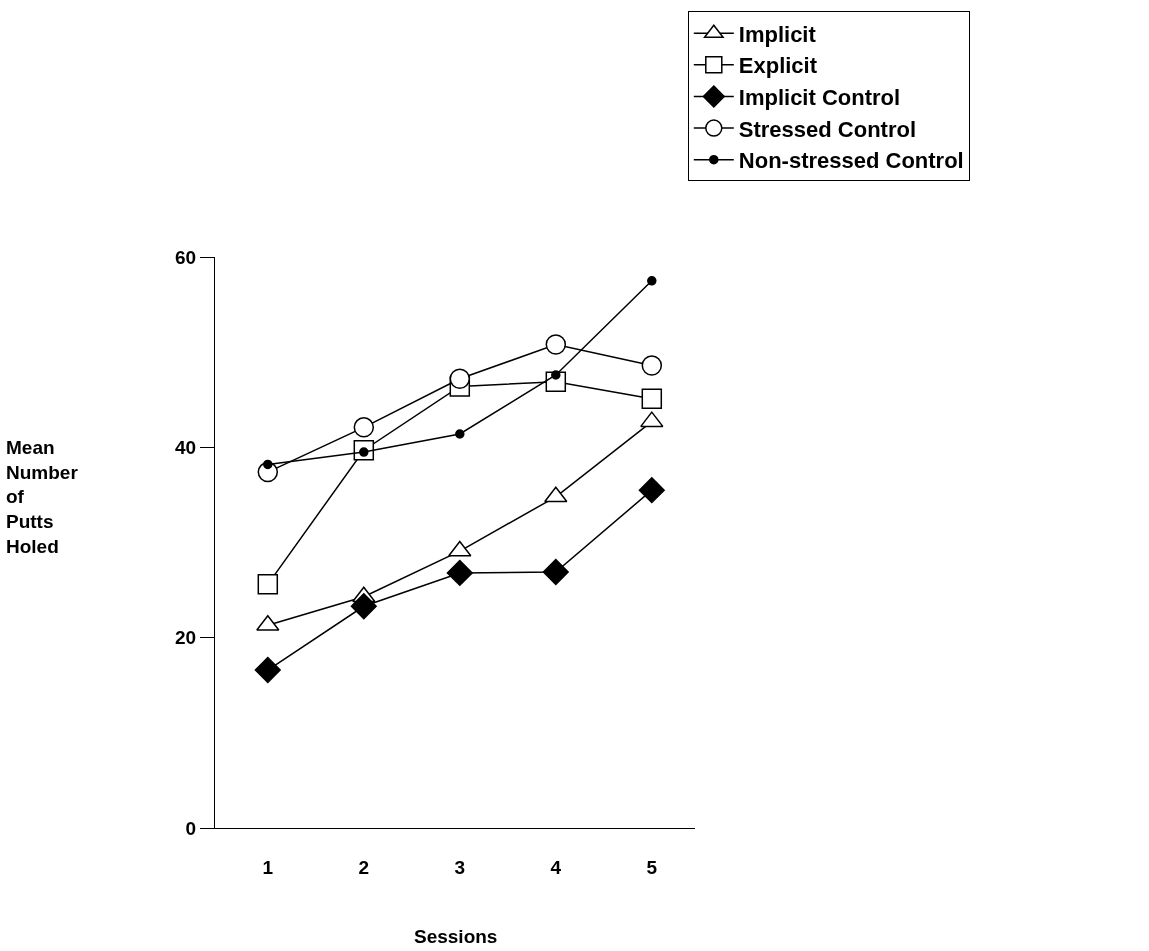 This screenshot has width=1149, height=951. Describe the element at coordinates (460, 867) in the screenshot. I see `x-tick-label: 3` at that location.